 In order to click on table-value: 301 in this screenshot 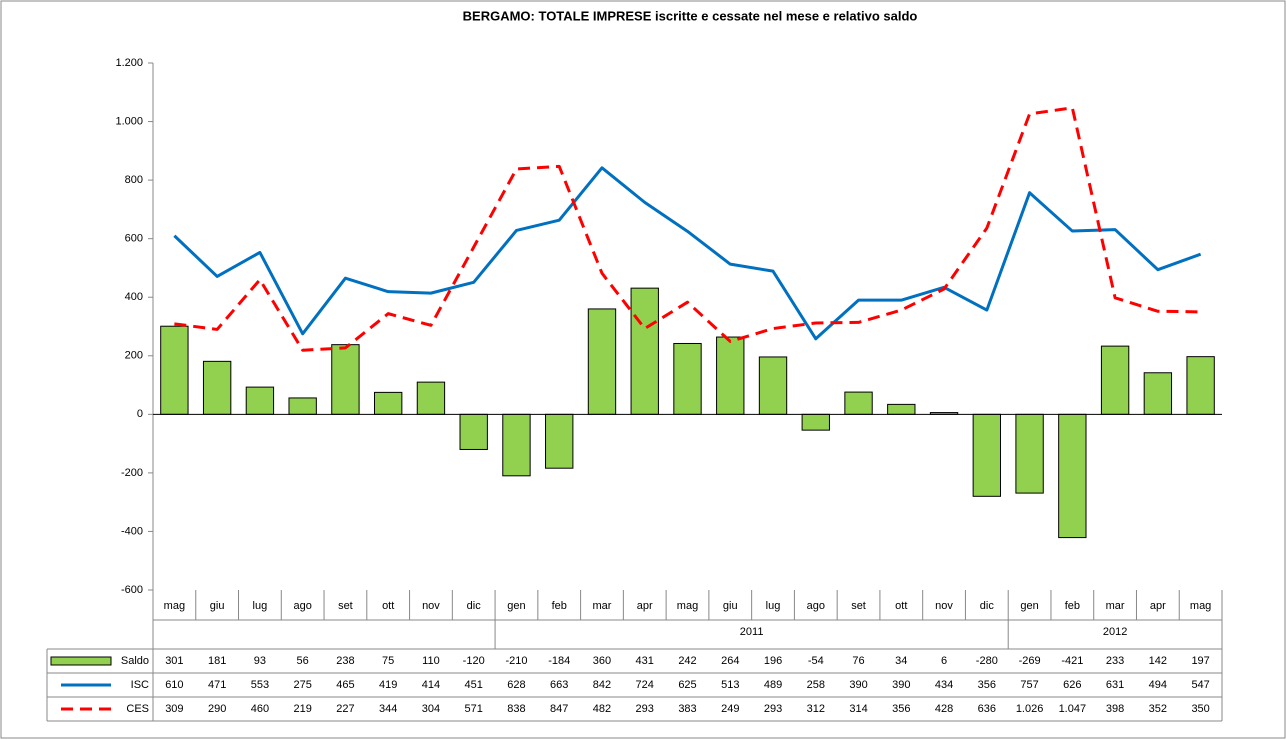, I will do `click(174, 661)`.